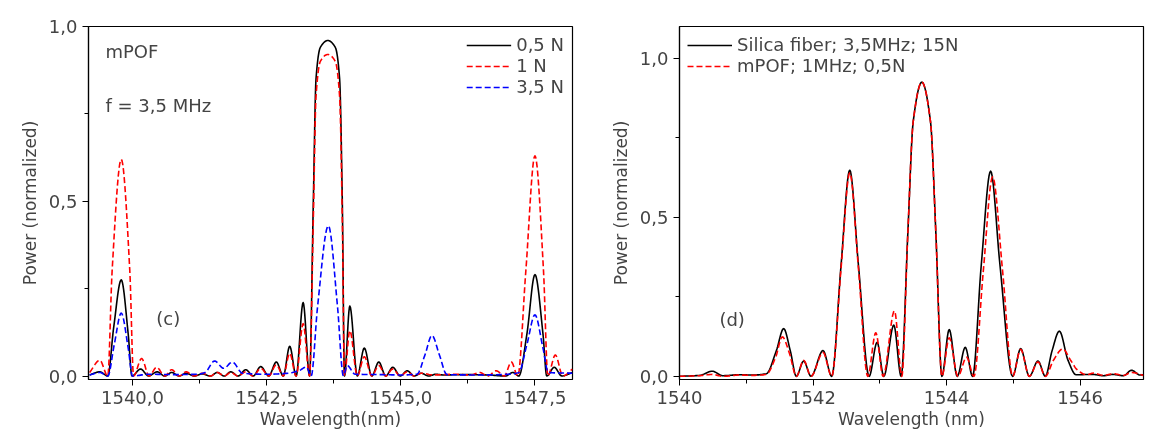 The width and height of the screenshot is (1149, 443). Describe the element at coordinates (679, 397) in the screenshot. I see `x-tick-label: 1540` at that location.